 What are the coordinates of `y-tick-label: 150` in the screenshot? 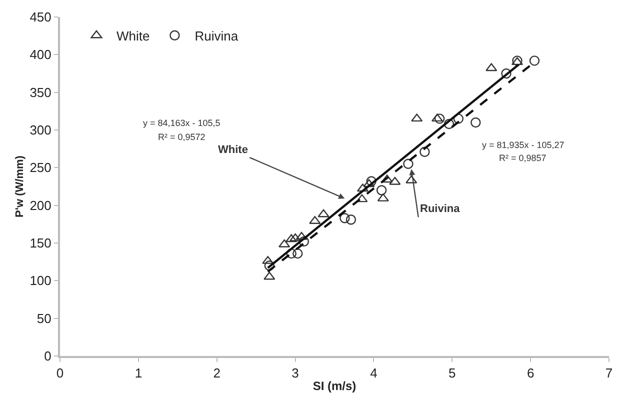 It's located at (41, 243).